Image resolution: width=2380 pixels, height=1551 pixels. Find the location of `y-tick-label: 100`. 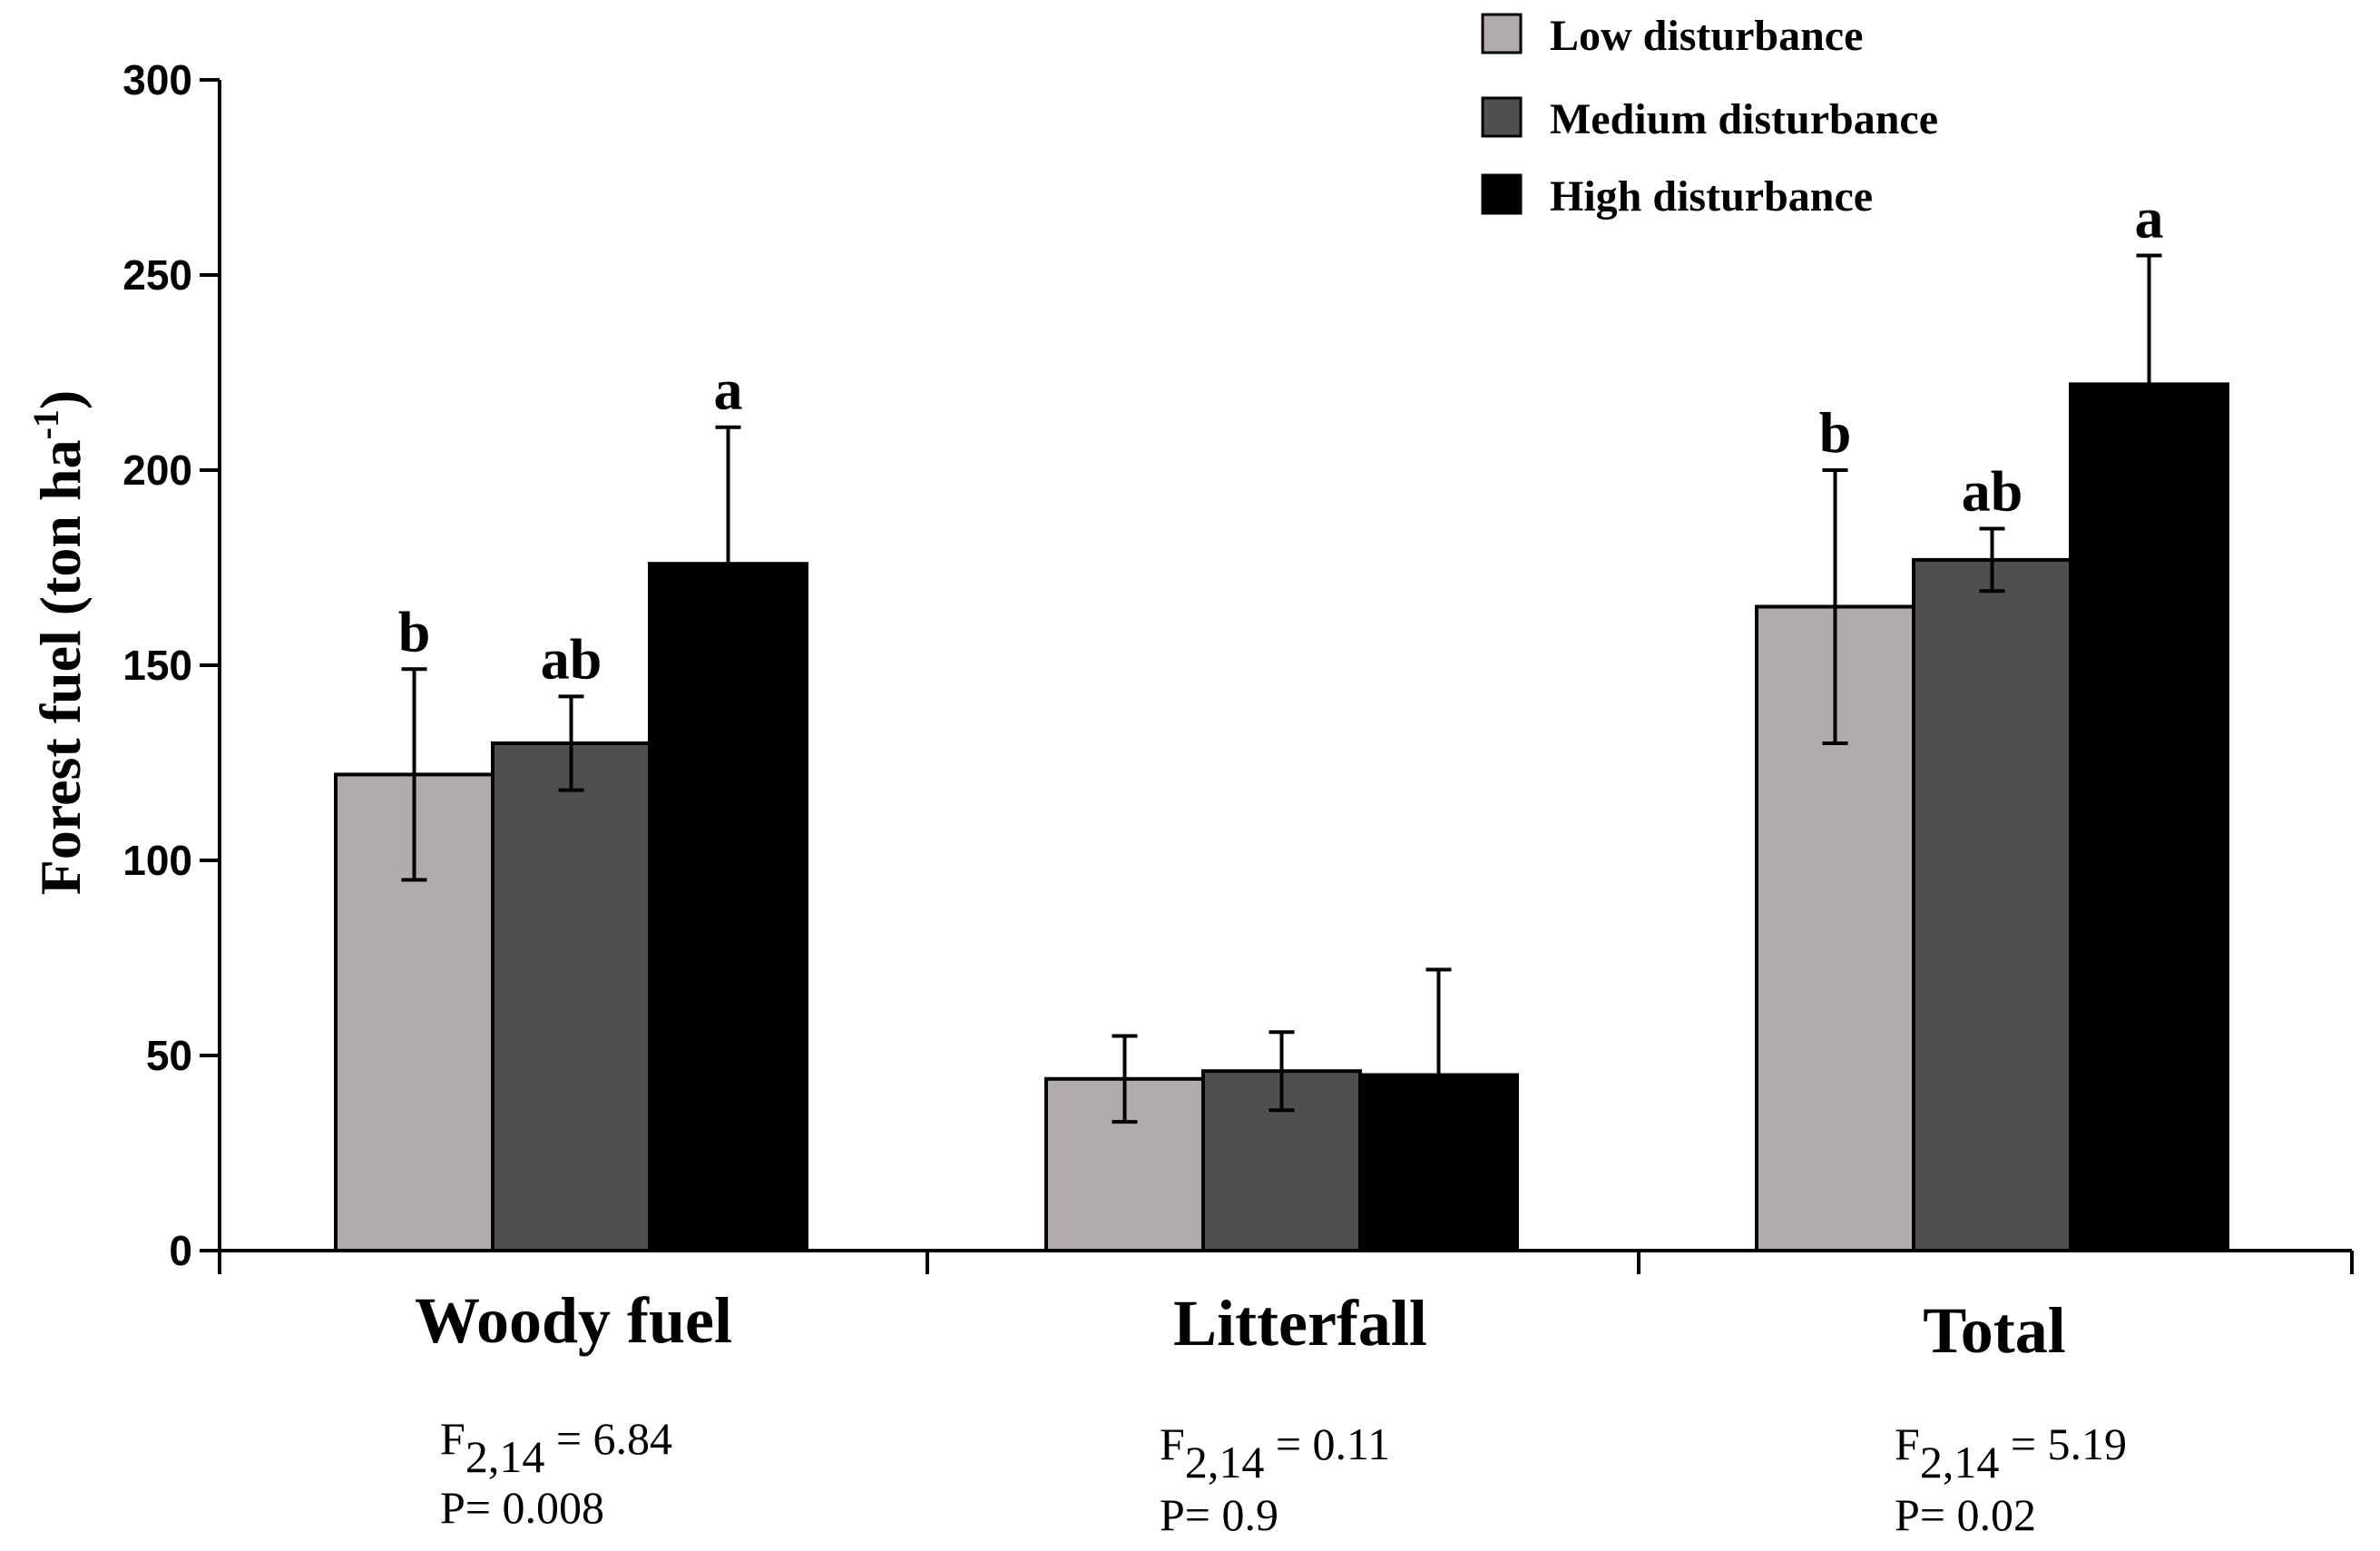

y-tick-label: 100 is located at coordinates (157, 860).